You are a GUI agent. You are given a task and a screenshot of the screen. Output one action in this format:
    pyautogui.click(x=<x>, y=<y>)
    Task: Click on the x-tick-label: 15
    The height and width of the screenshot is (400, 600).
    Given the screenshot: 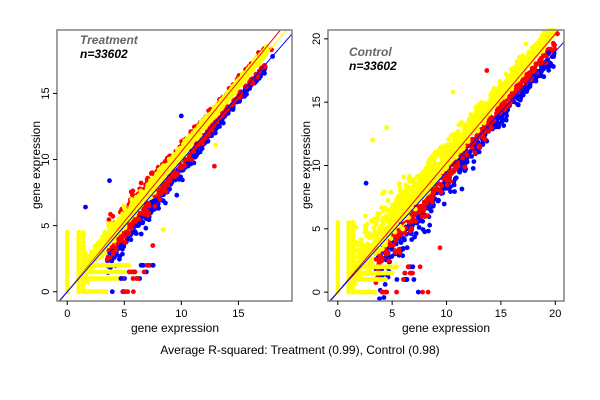 What is the action you would take?
    pyautogui.click(x=501, y=314)
    